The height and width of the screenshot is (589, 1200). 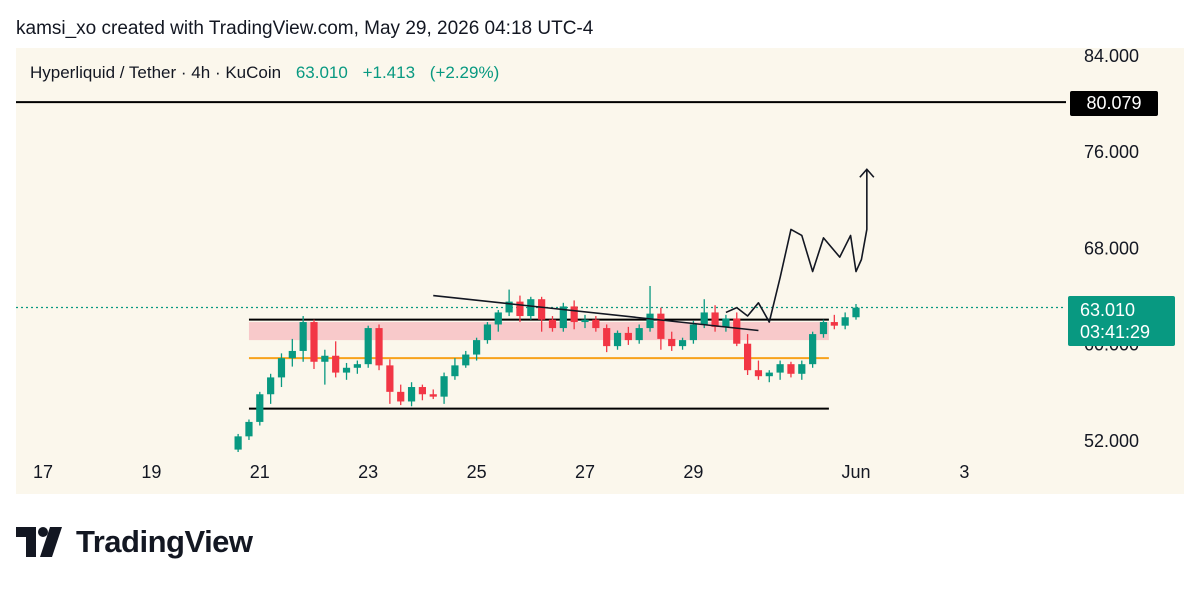 I want to click on time-axis-label: 27, so click(x=585, y=472).